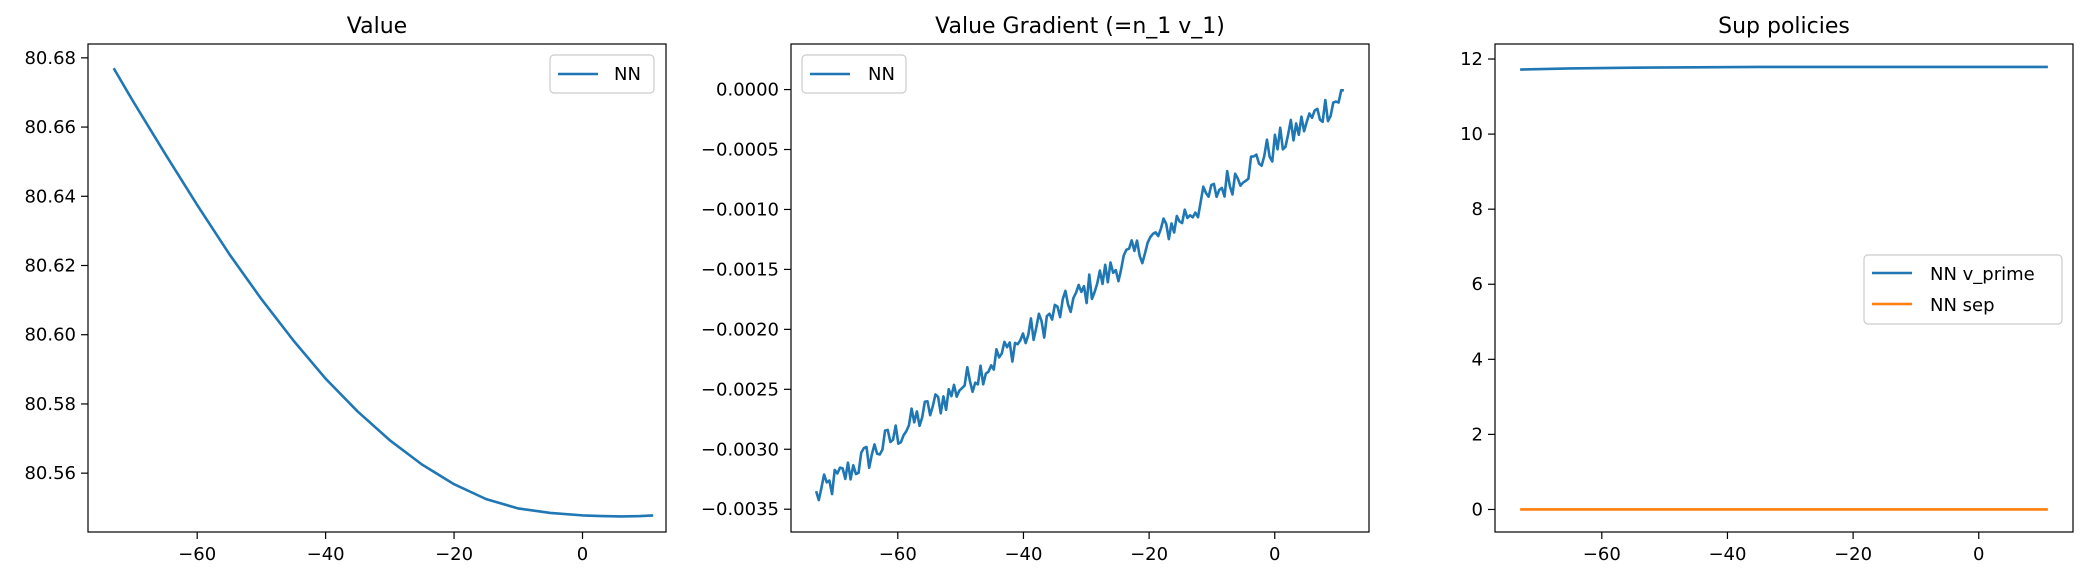 The image size is (2085, 582). What do you see at coordinates (50, 473) in the screenshot?
I see `y-tick-label: 80.56` at bounding box center [50, 473].